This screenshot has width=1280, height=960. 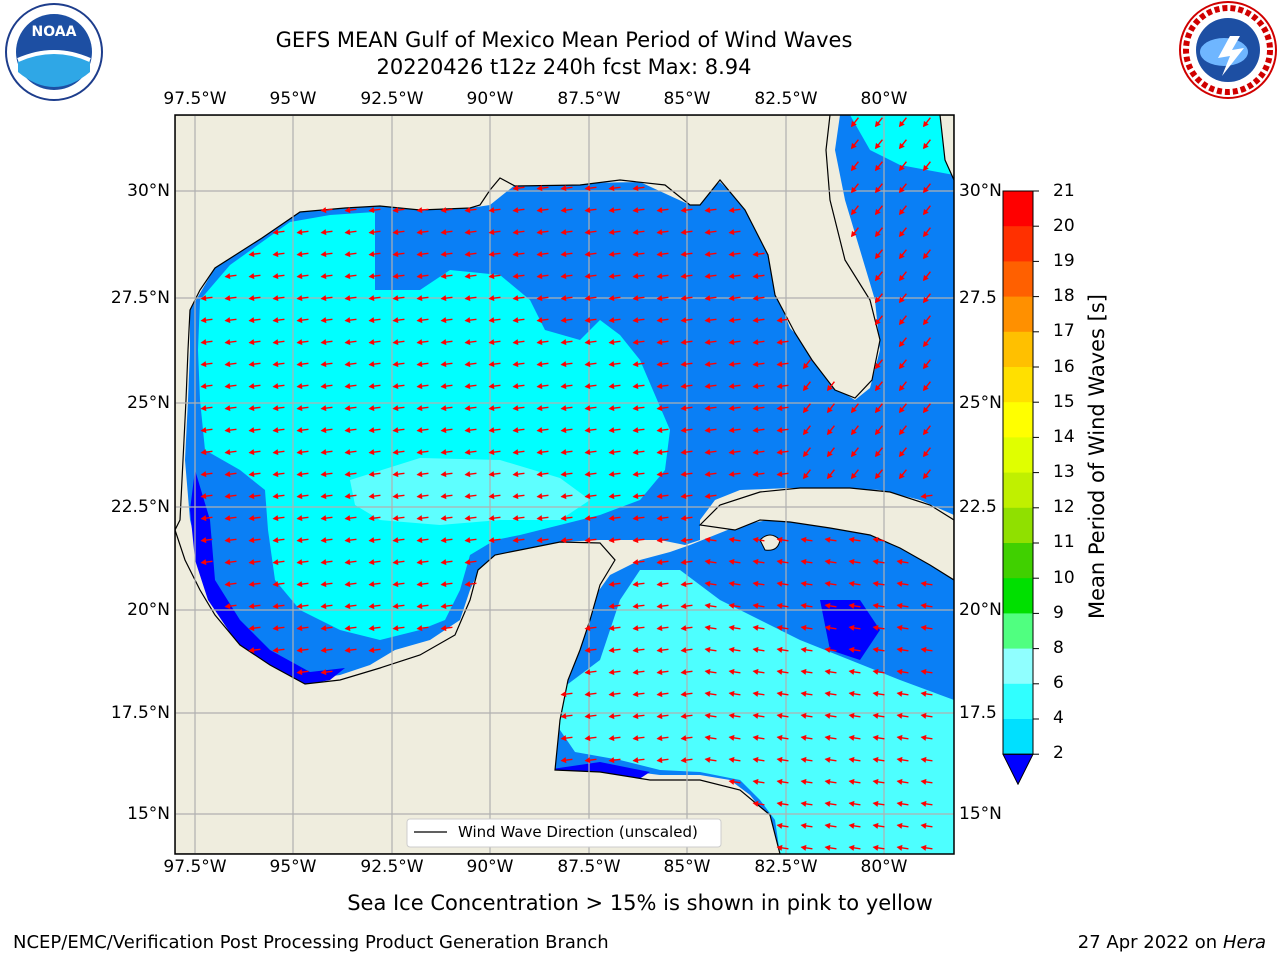 I want to click on cb-label-15: 15, so click(x=1064, y=402).